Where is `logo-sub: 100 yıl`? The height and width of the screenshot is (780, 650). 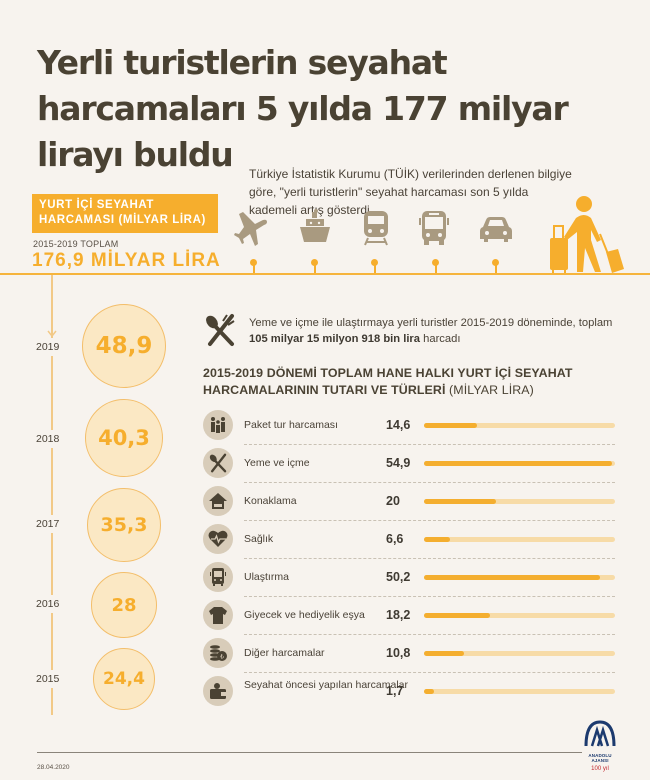 logo-sub: 100 yıl is located at coordinates (600, 769).